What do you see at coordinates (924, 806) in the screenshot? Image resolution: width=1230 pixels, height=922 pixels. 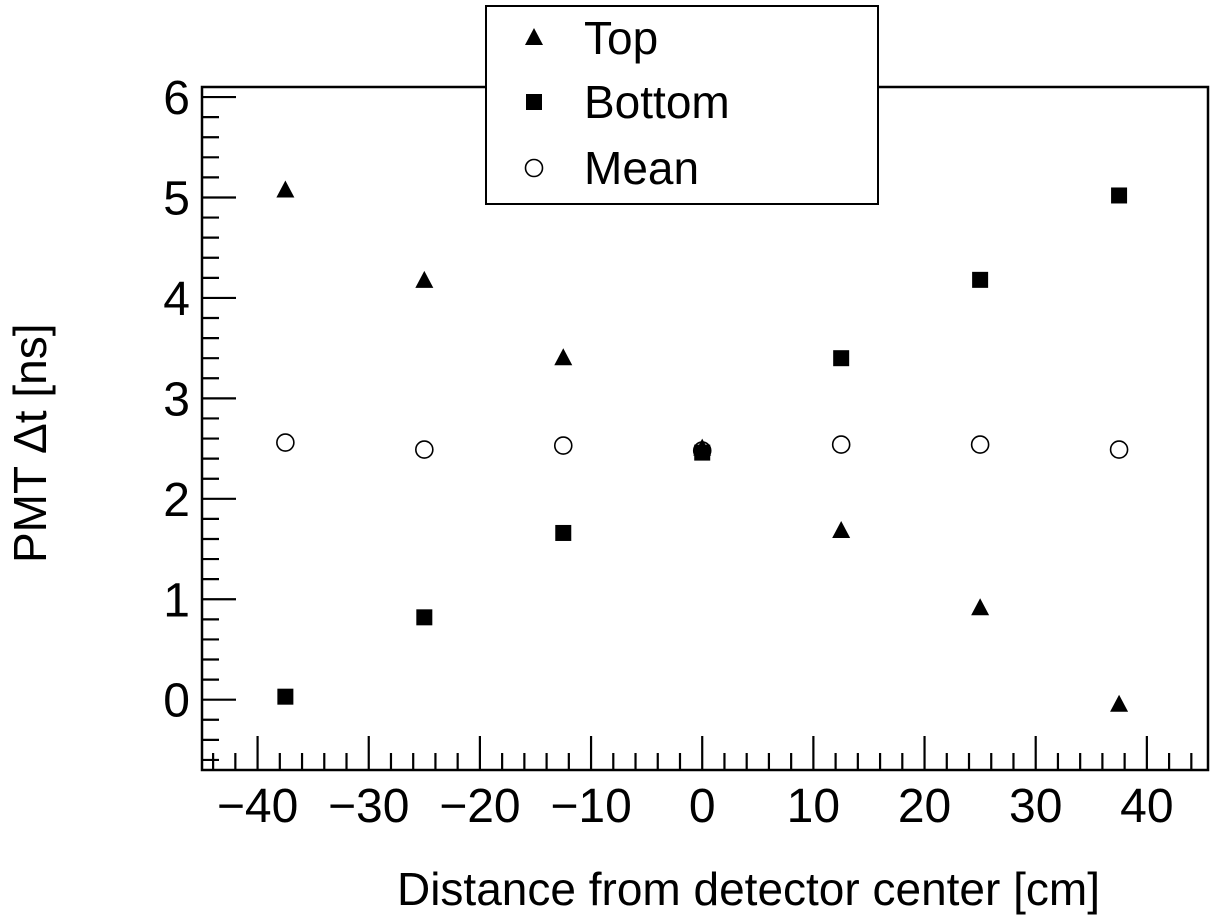 I see `x-tick-label: 20` at bounding box center [924, 806].